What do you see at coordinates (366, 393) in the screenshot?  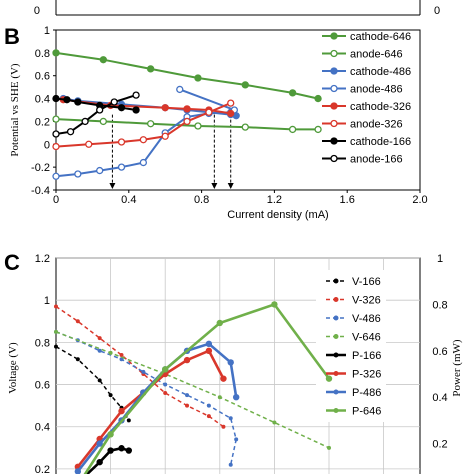 I see `legend-label-p-486: P-486` at bounding box center [366, 393].